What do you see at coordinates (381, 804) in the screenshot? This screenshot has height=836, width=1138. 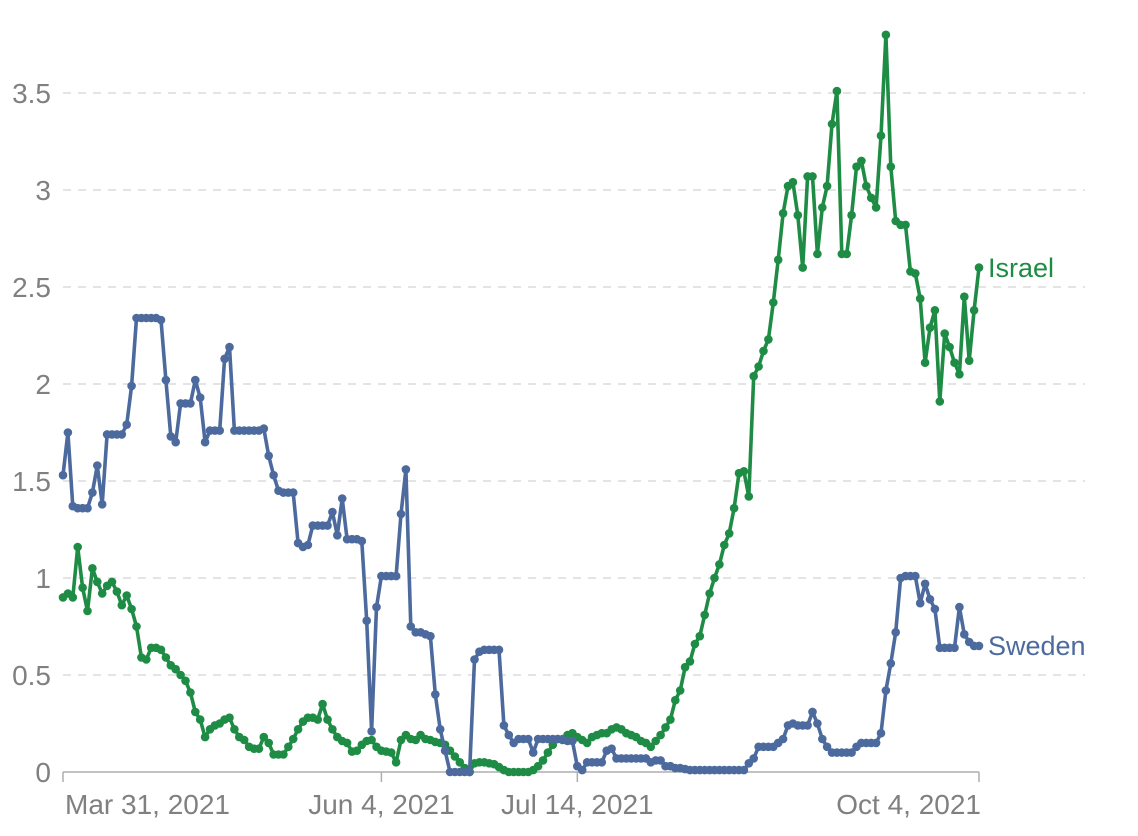 I see `x-axis-label: Jun 4, 2021` at bounding box center [381, 804].